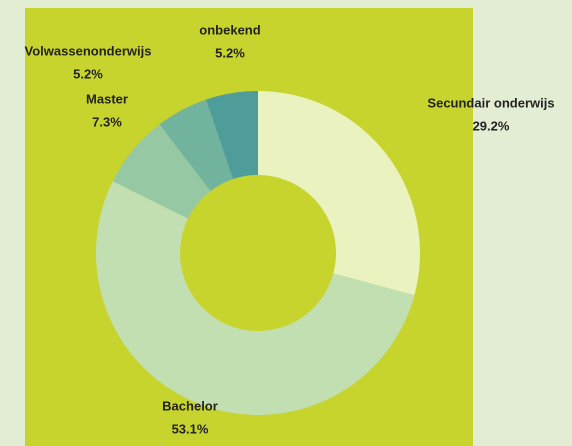  Describe the element at coordinates (88, 50) in the screenshot. I see `slice-label: Volwassenonderwijs` at that location.